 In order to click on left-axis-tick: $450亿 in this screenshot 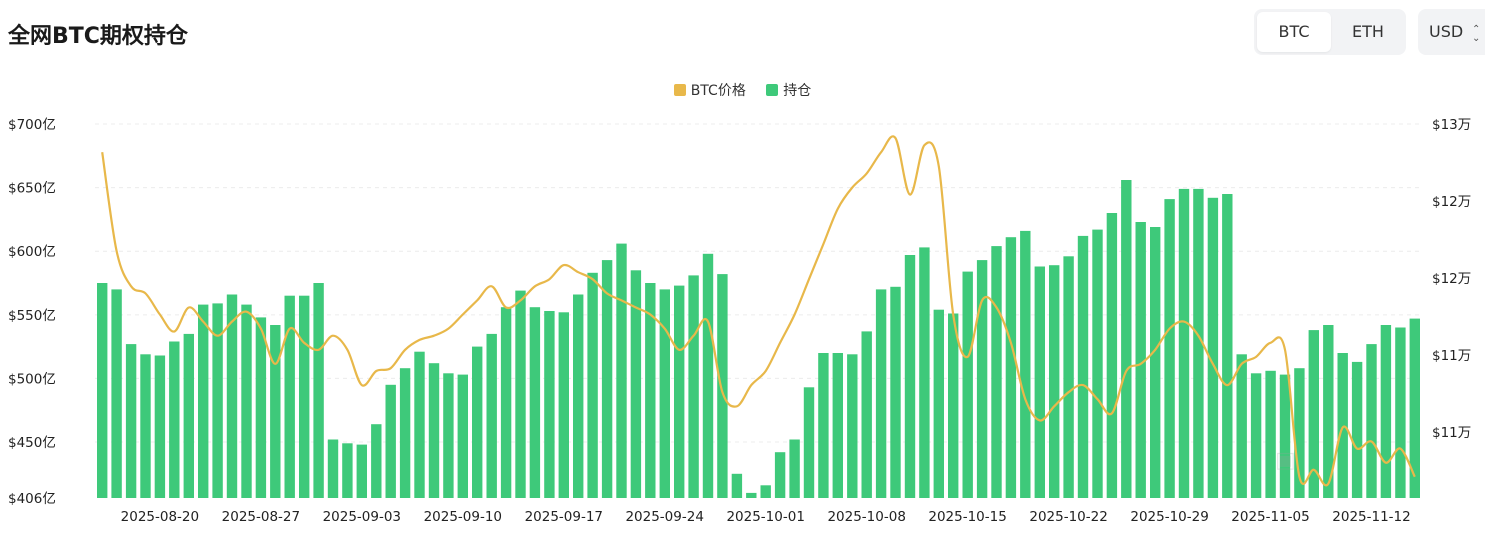, I will do `click(32, 443)`.